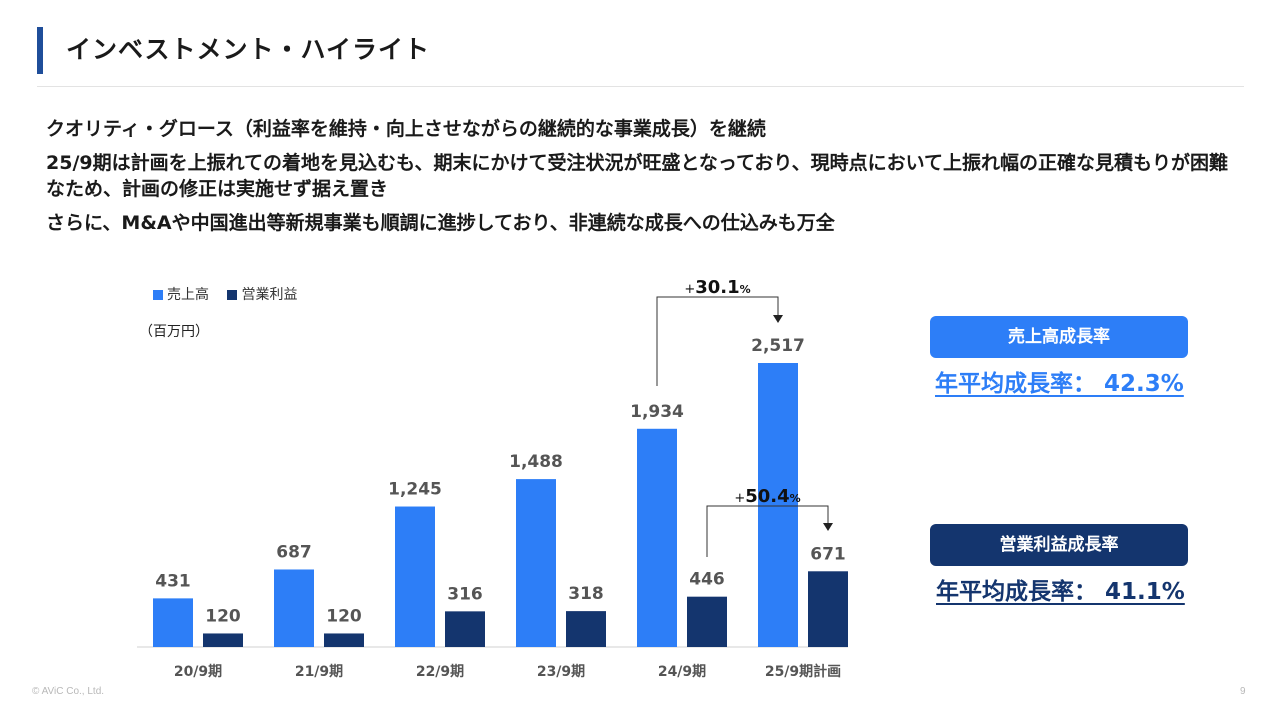  Describe the element at coordinates (803, 671) in the screenshot. I see `x-tick-label-5: 25/9期計画` at that location.